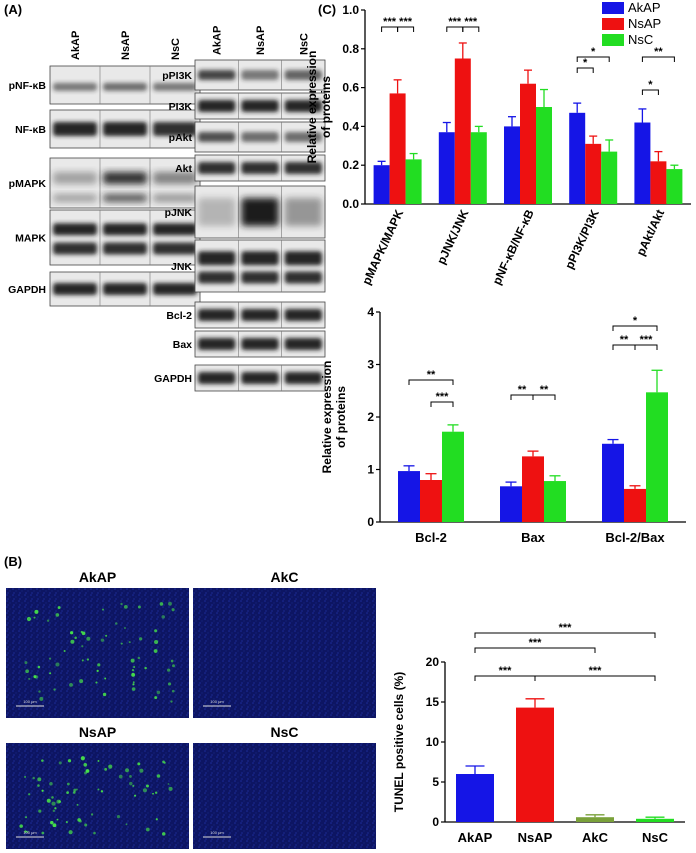 This screenshot has height=853, width=696. Describe the element at coordinates (350, 10) in the screenshot. I see `y-tick-label: 1.0` at that location.